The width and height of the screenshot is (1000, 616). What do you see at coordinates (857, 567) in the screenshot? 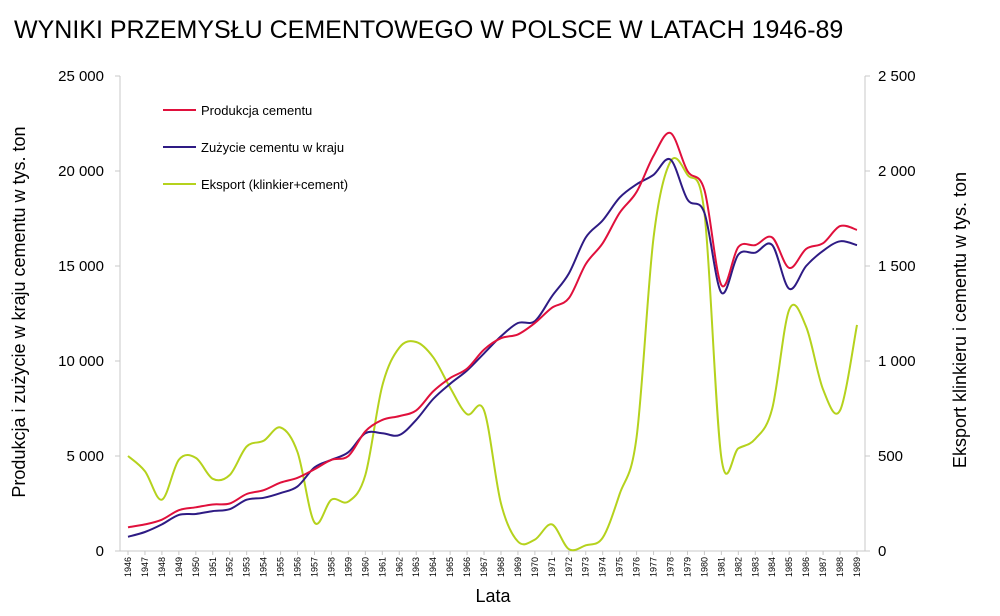
I see `x-tick-label: 1989` at bounding box center [857, 567].